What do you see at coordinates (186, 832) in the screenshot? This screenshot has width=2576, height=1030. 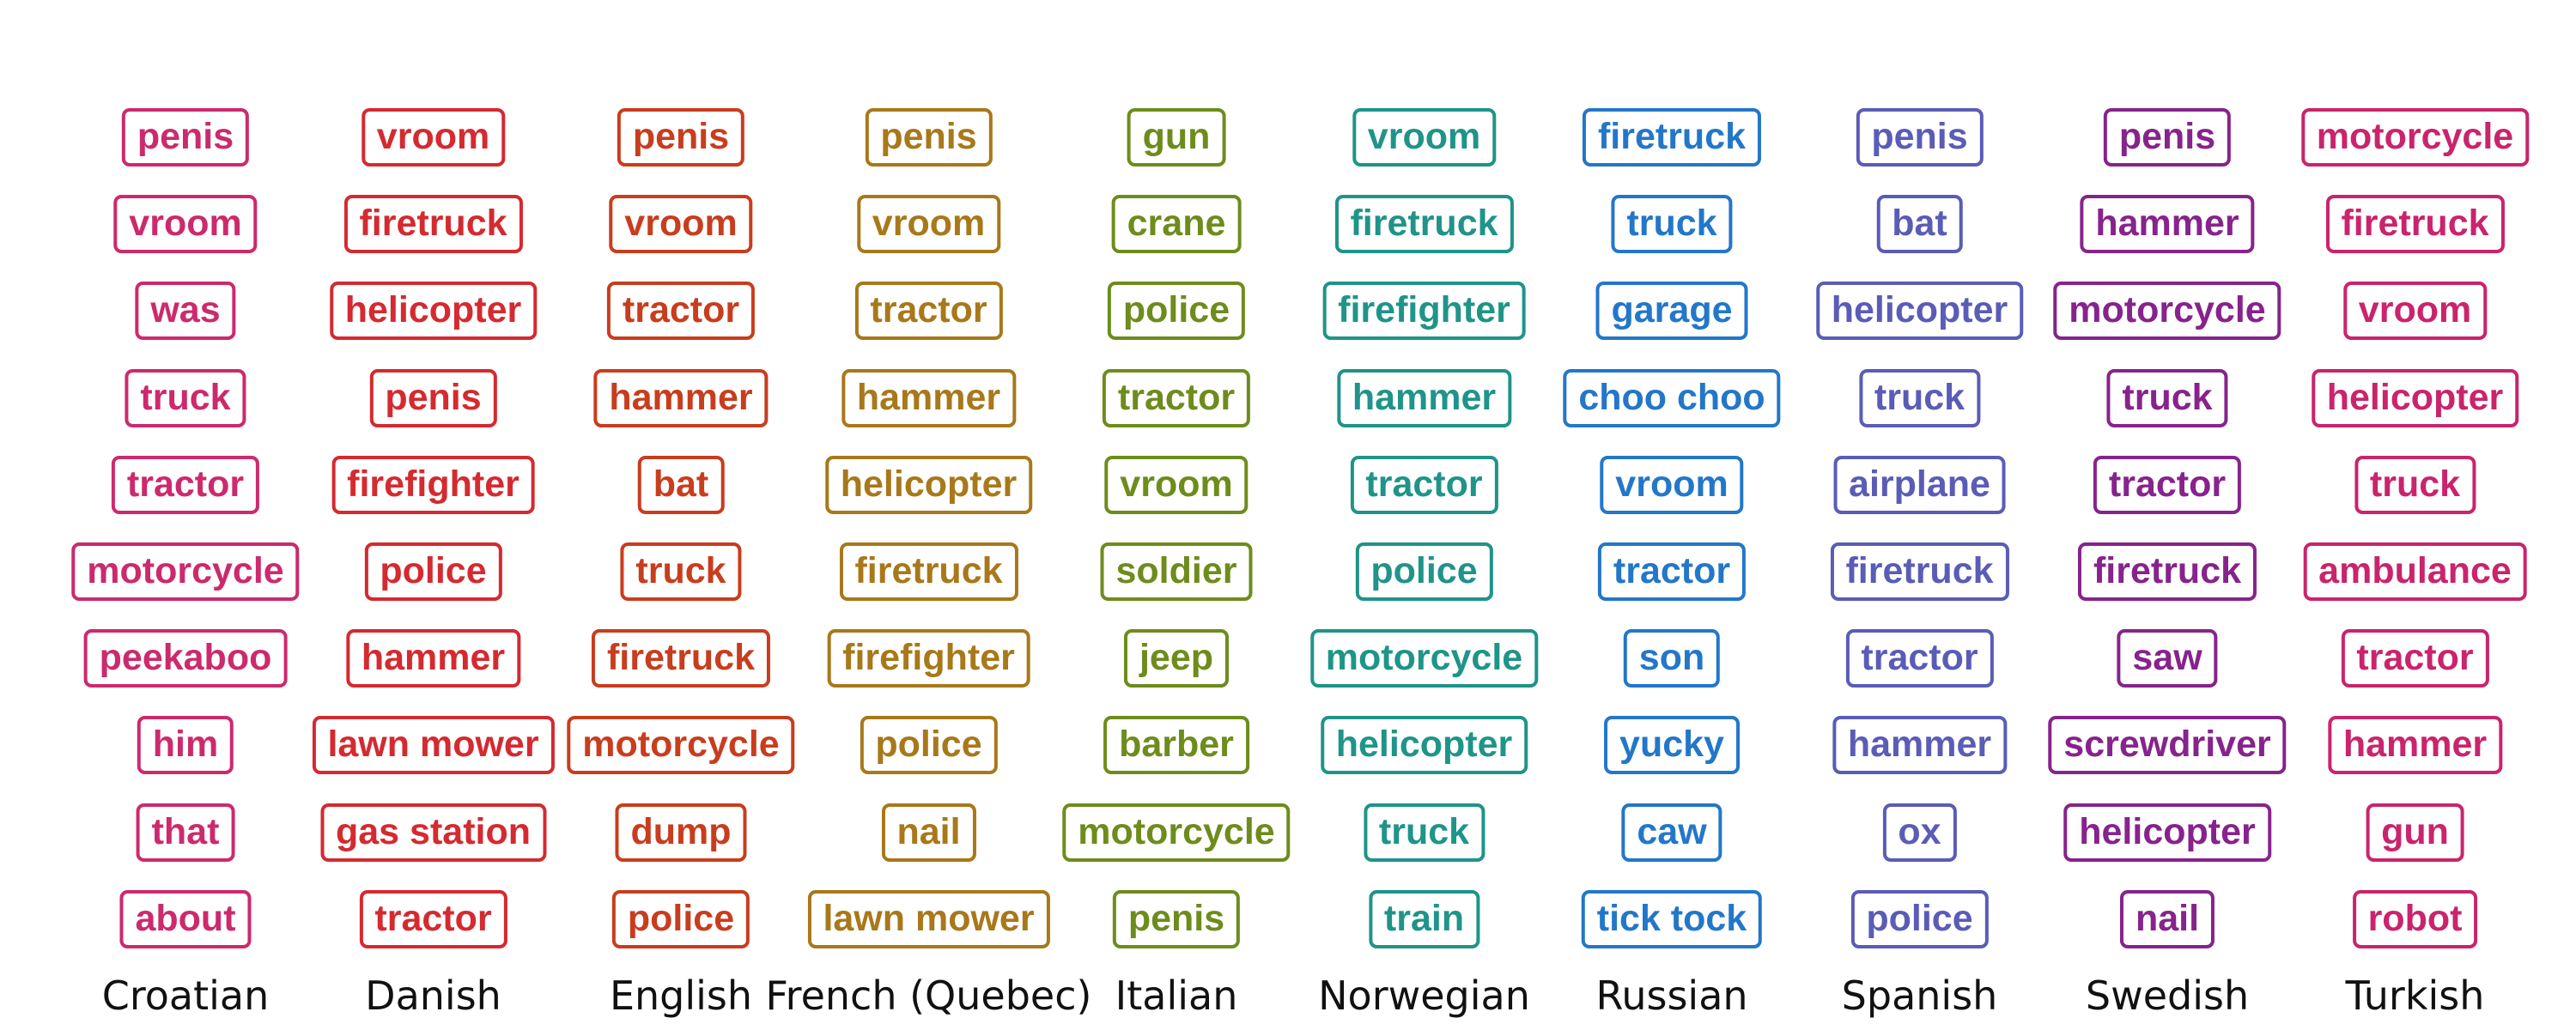 I see `word-label: that` at bounding box center [186, 832].